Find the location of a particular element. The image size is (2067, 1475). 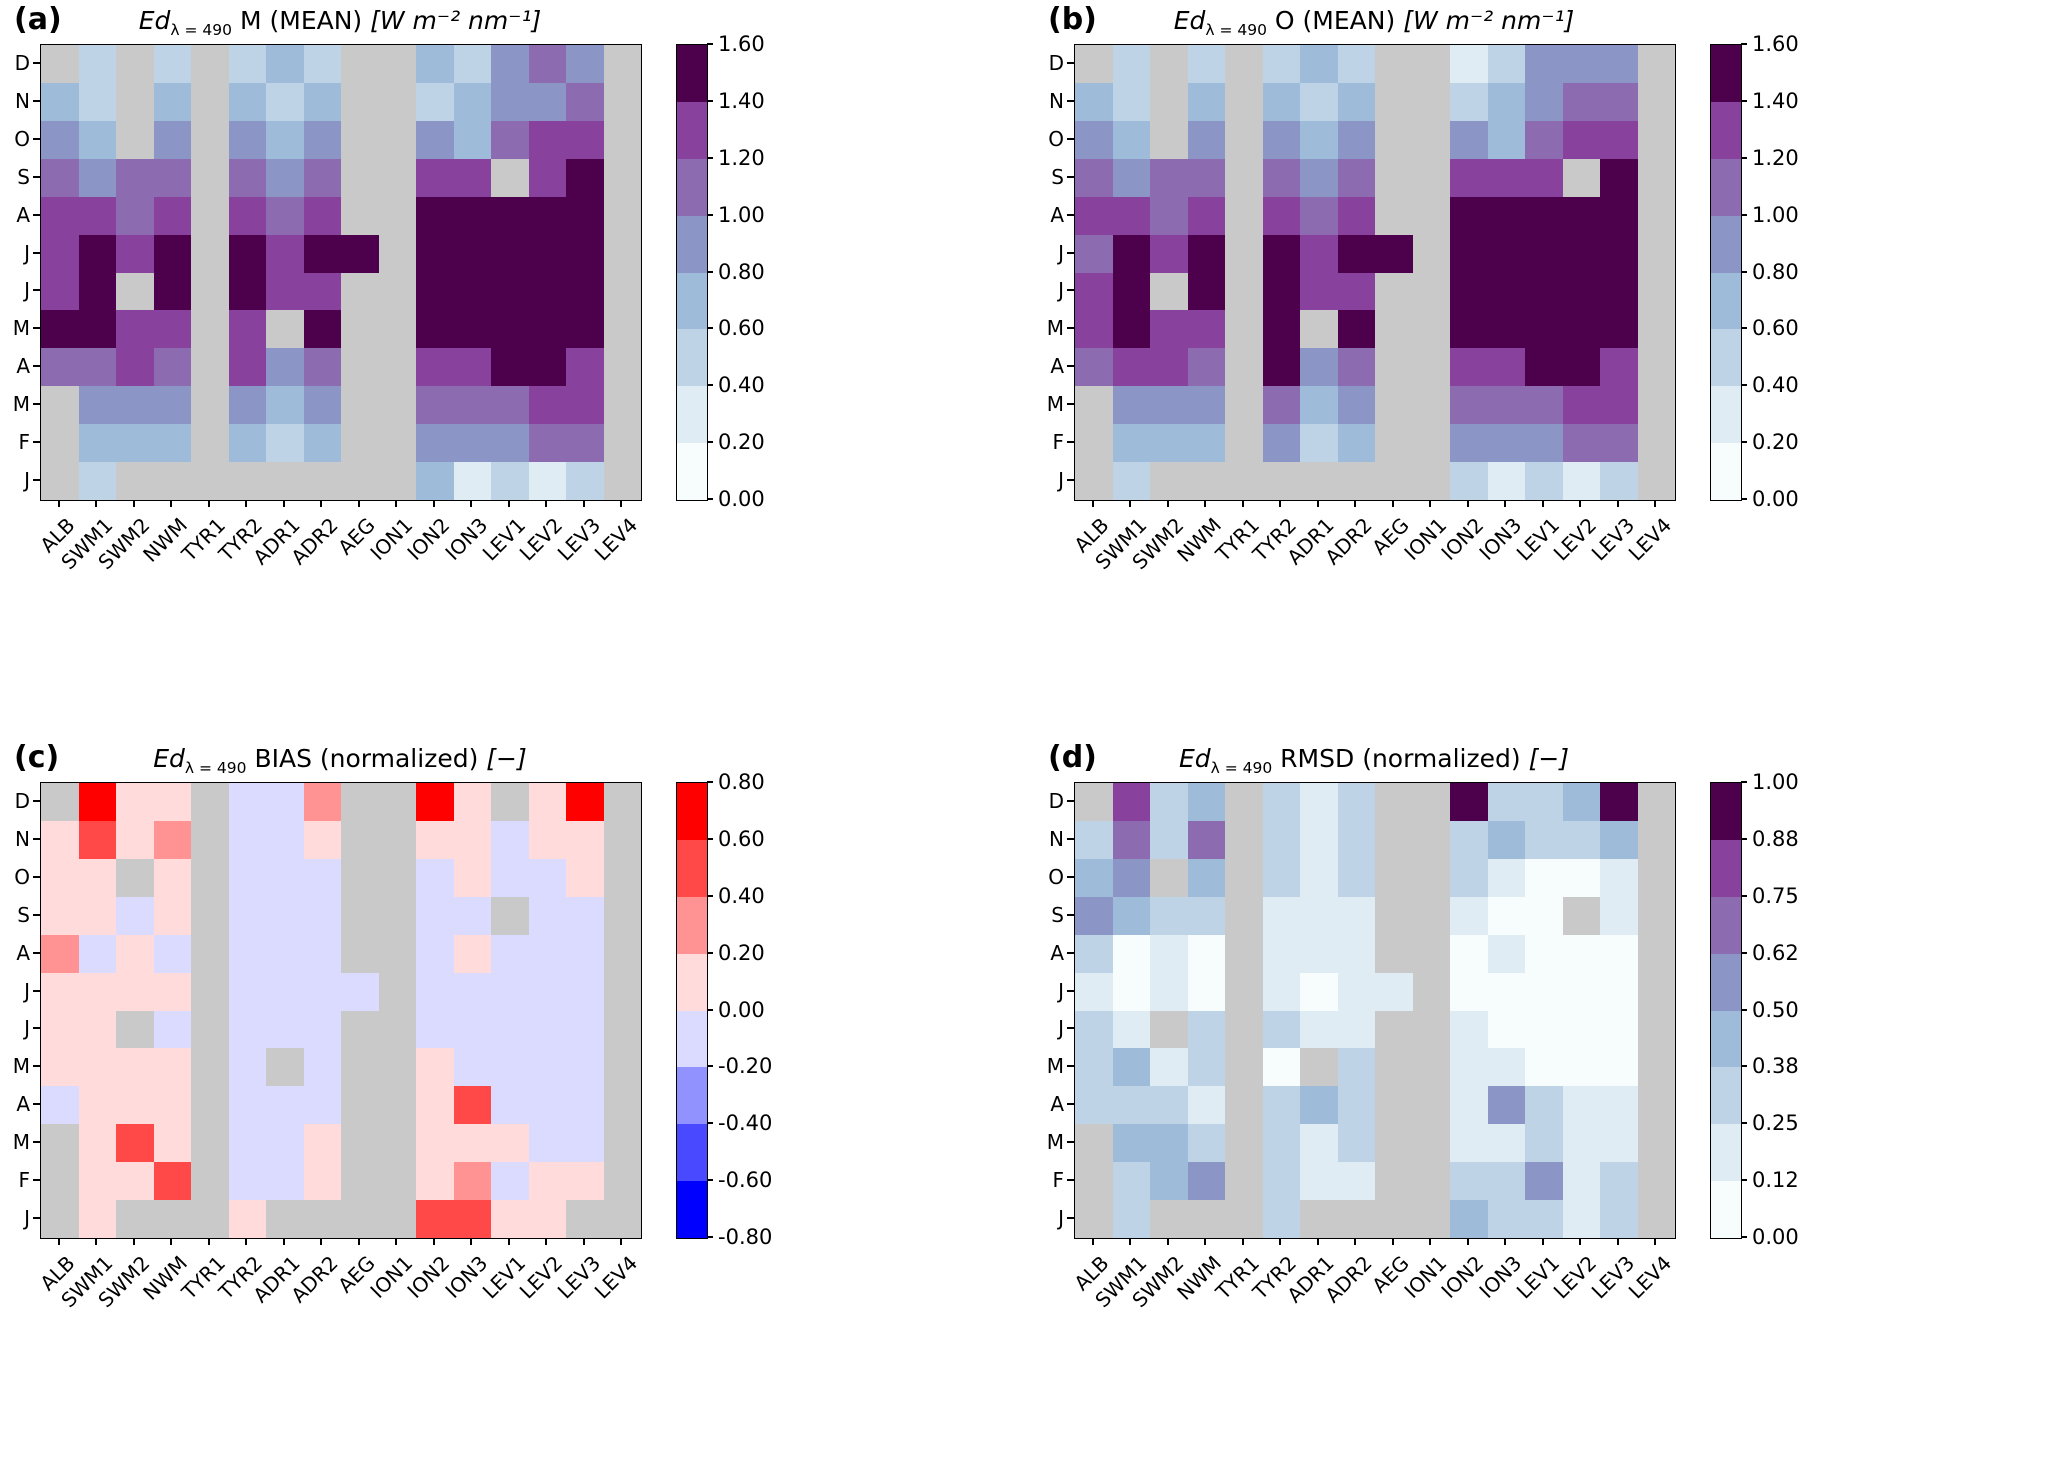

panel-title: Edλ = 490 M (MEAN) [W m⁻² nm⁻¹] is located at coordinates (340, 22).